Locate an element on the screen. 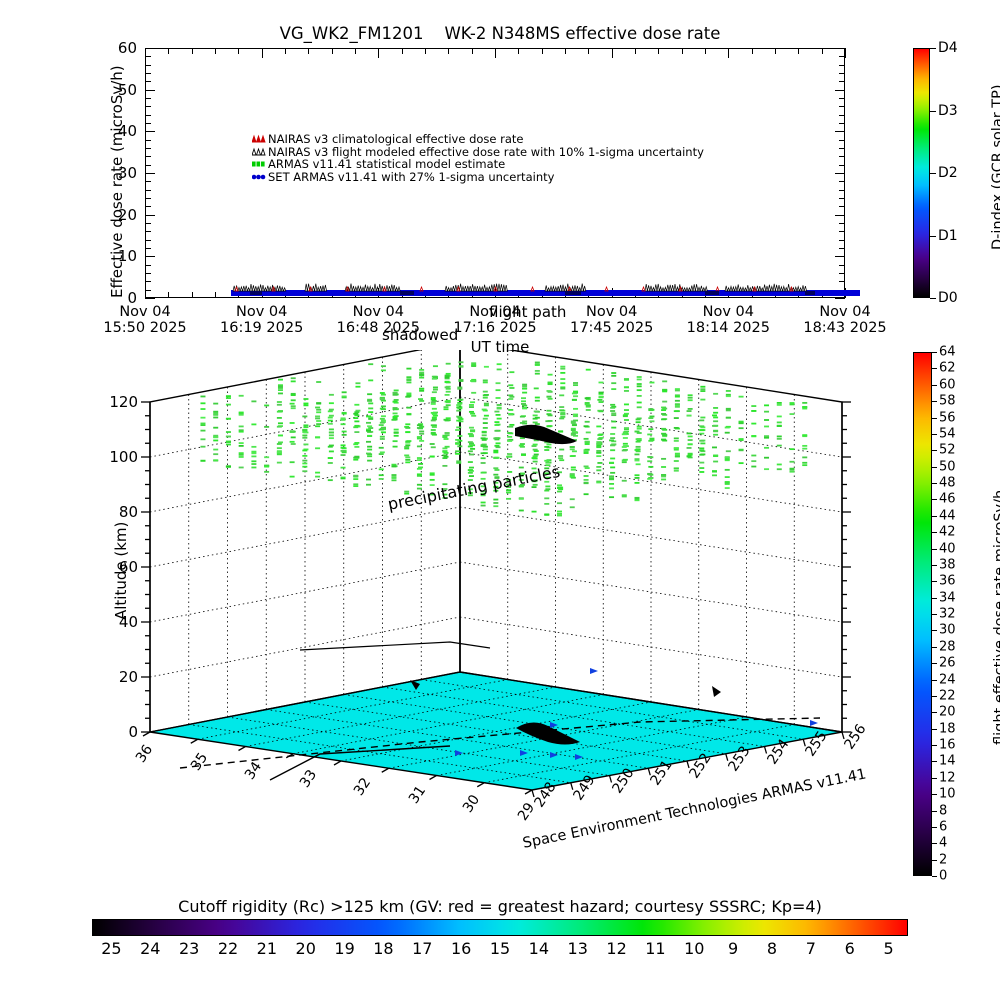 The image size is (1000, 1000). d-index-tick-label: D1 is located at coordinates (948, 235).